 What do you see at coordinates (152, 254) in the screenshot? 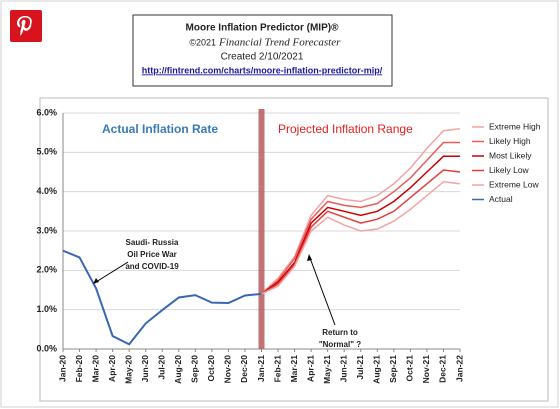
I see `covid-note: Oil Price War` at bounding box center [152, 254].